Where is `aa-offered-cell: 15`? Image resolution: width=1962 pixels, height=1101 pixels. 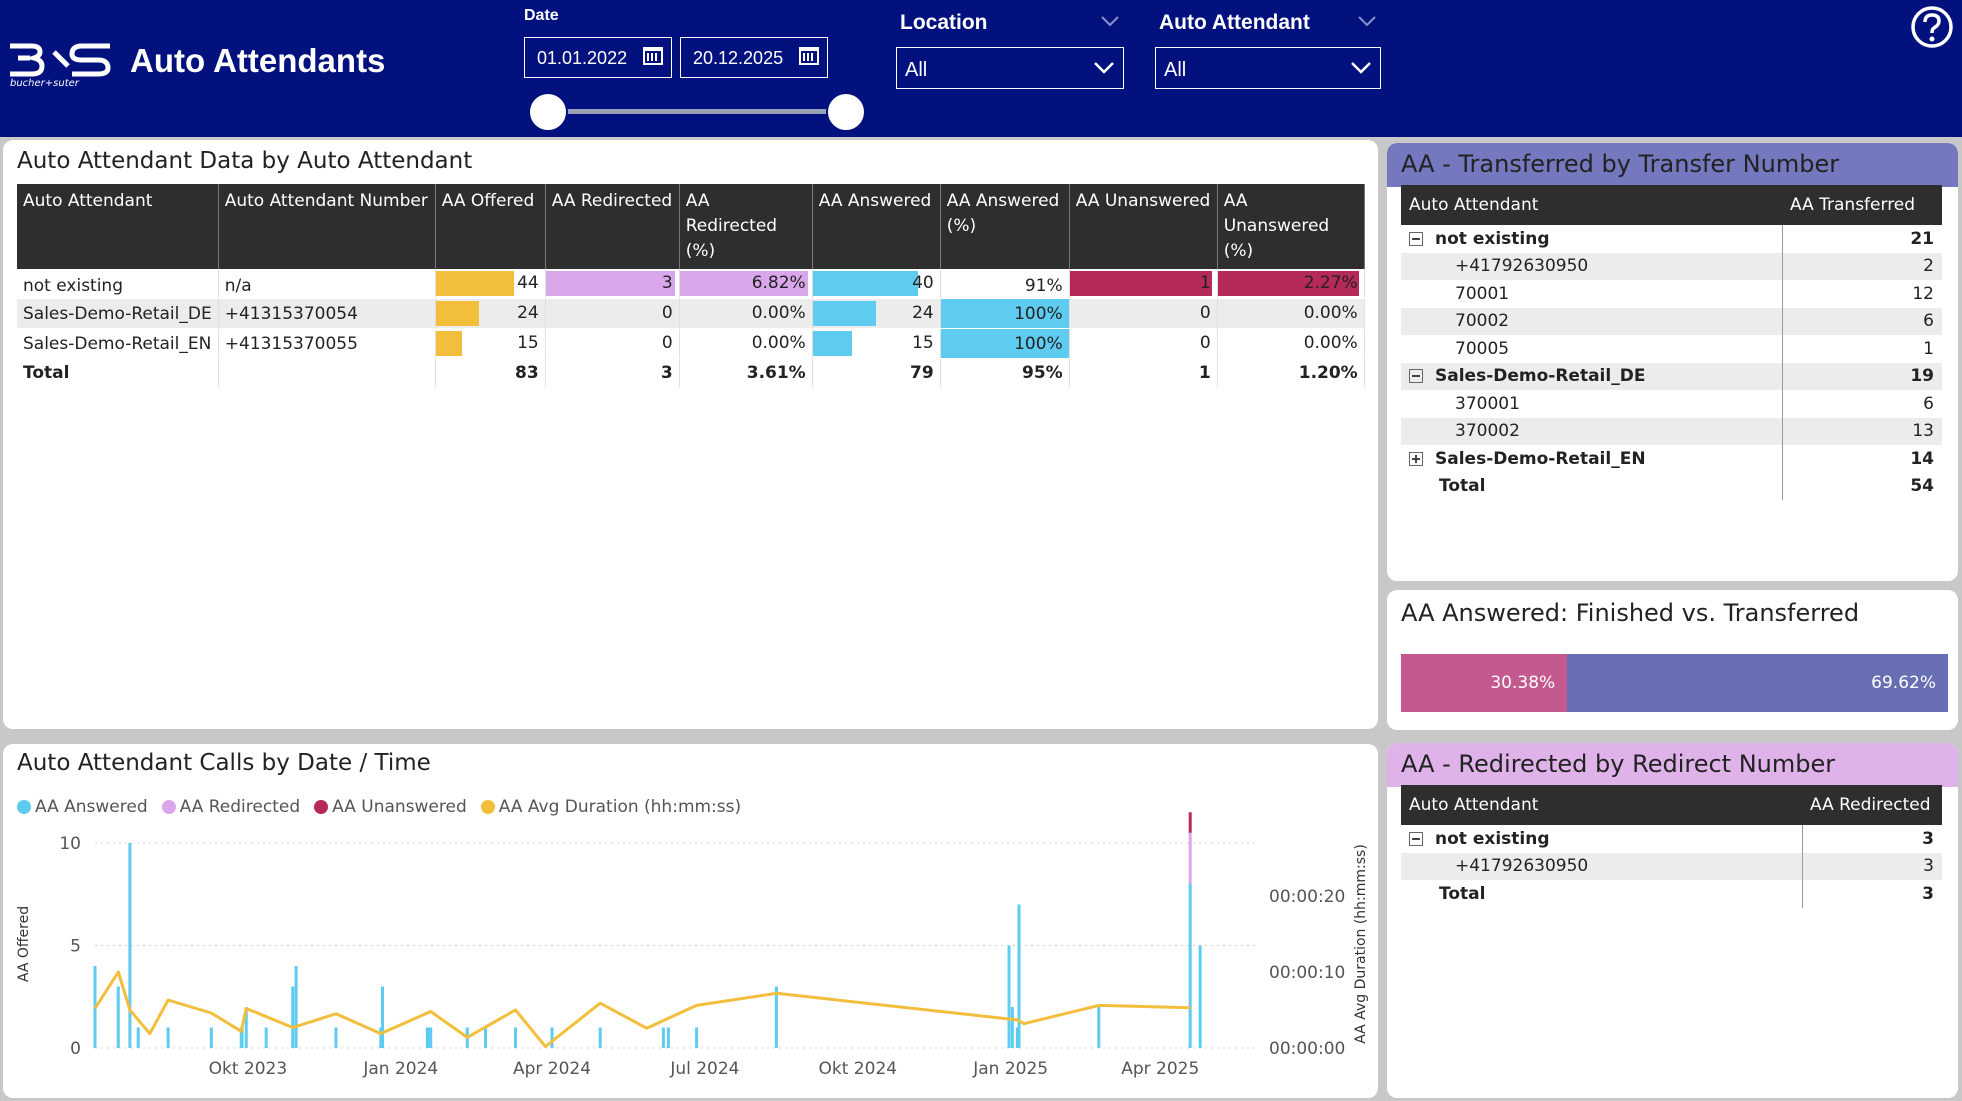
aa-offered-cell: 15 is located at coordinates (490, 343).